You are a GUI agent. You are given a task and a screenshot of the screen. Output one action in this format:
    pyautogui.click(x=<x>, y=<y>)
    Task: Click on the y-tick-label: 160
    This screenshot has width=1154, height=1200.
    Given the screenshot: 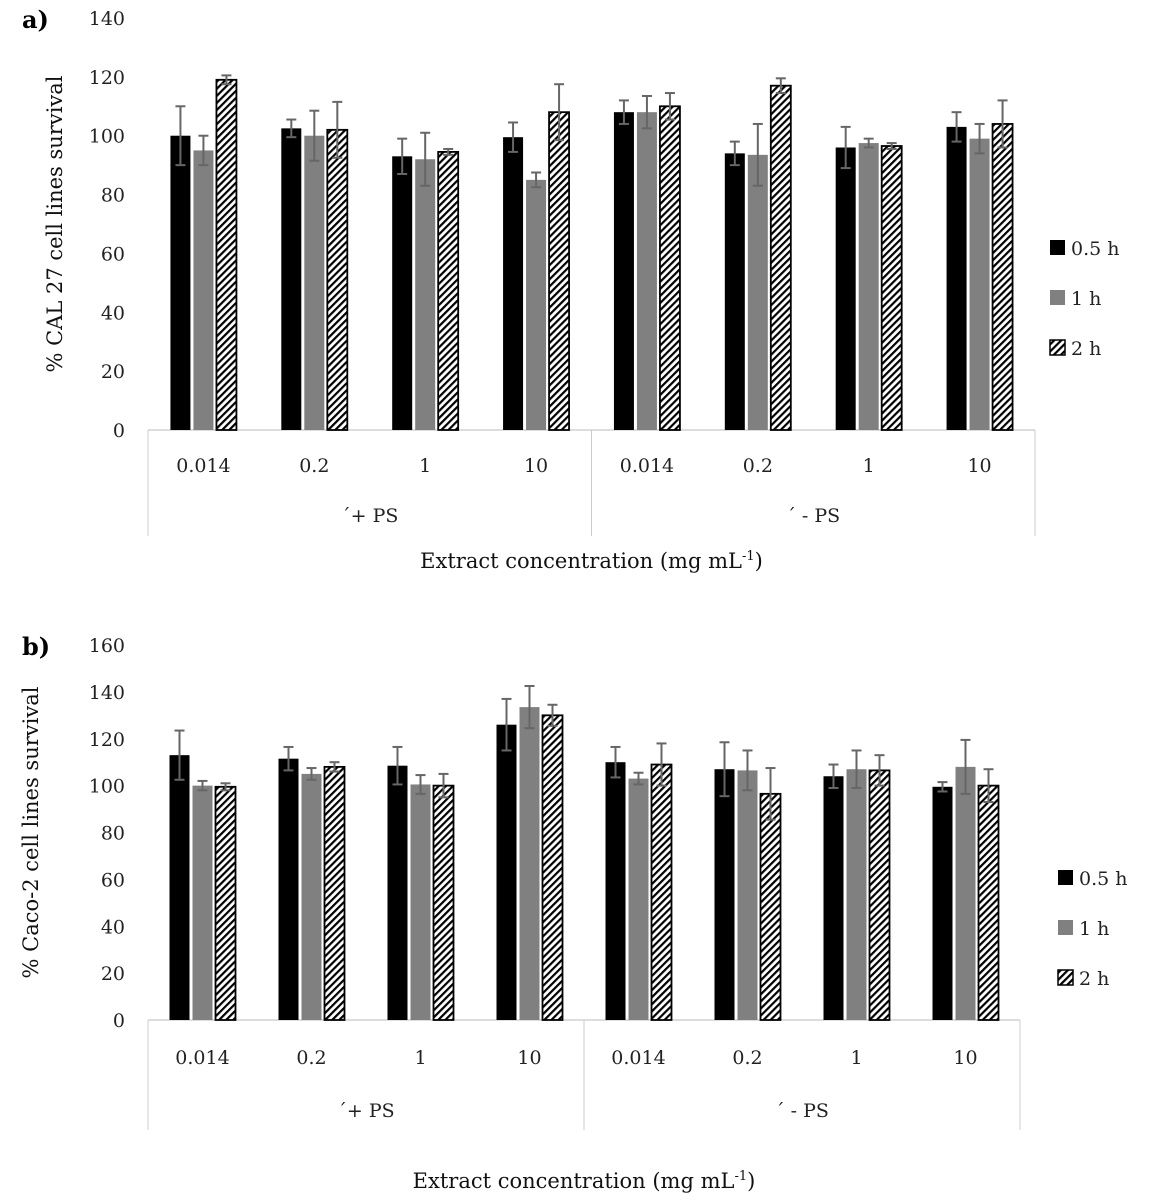 What is the action you would take?
    pyautogui.click(x=107, y=646)
    